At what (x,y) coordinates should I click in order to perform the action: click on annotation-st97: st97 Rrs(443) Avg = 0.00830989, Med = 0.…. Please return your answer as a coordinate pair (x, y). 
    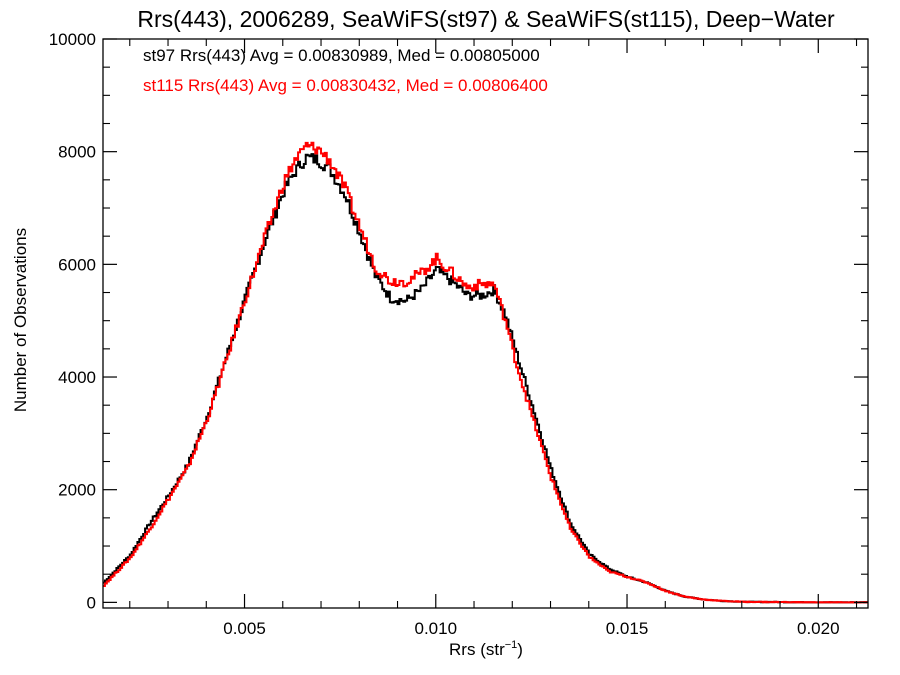
    Looking at the image, I should click on (341, 55).